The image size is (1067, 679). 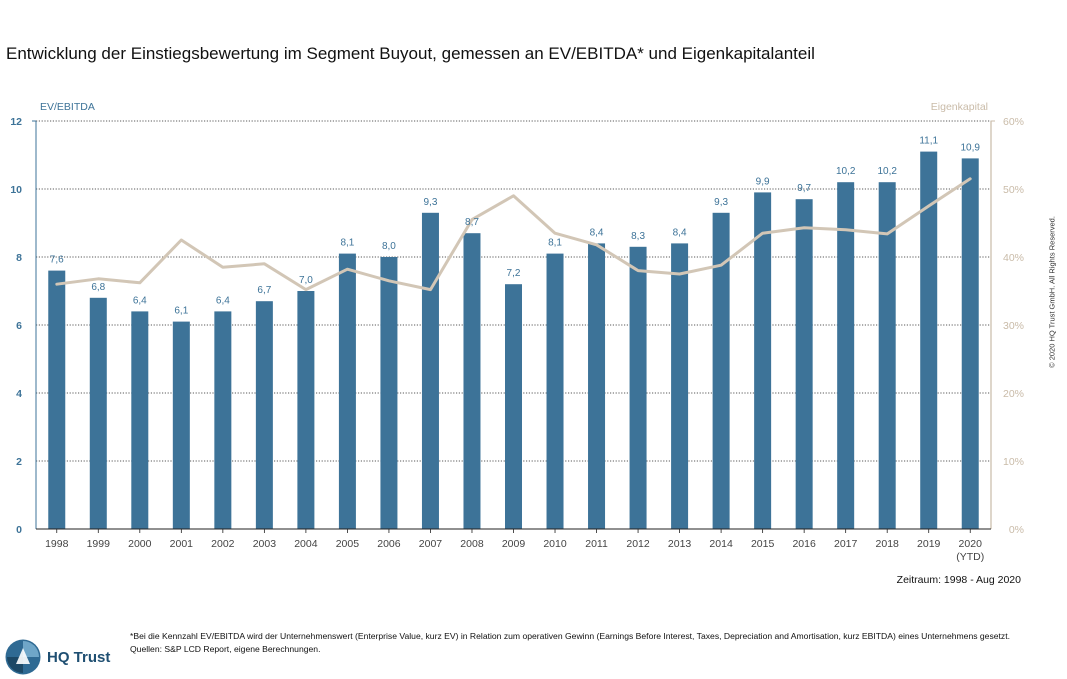 I want to click on company-logo: HQ Trust, so click(x=57, y=657).